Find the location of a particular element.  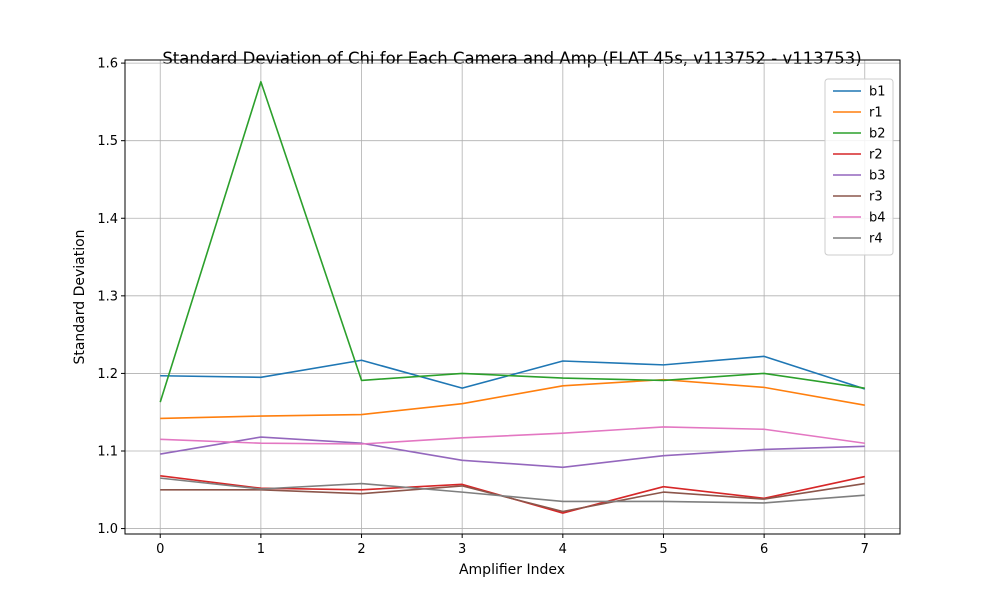

series-line-b4 is located at coordinates (512, 435).